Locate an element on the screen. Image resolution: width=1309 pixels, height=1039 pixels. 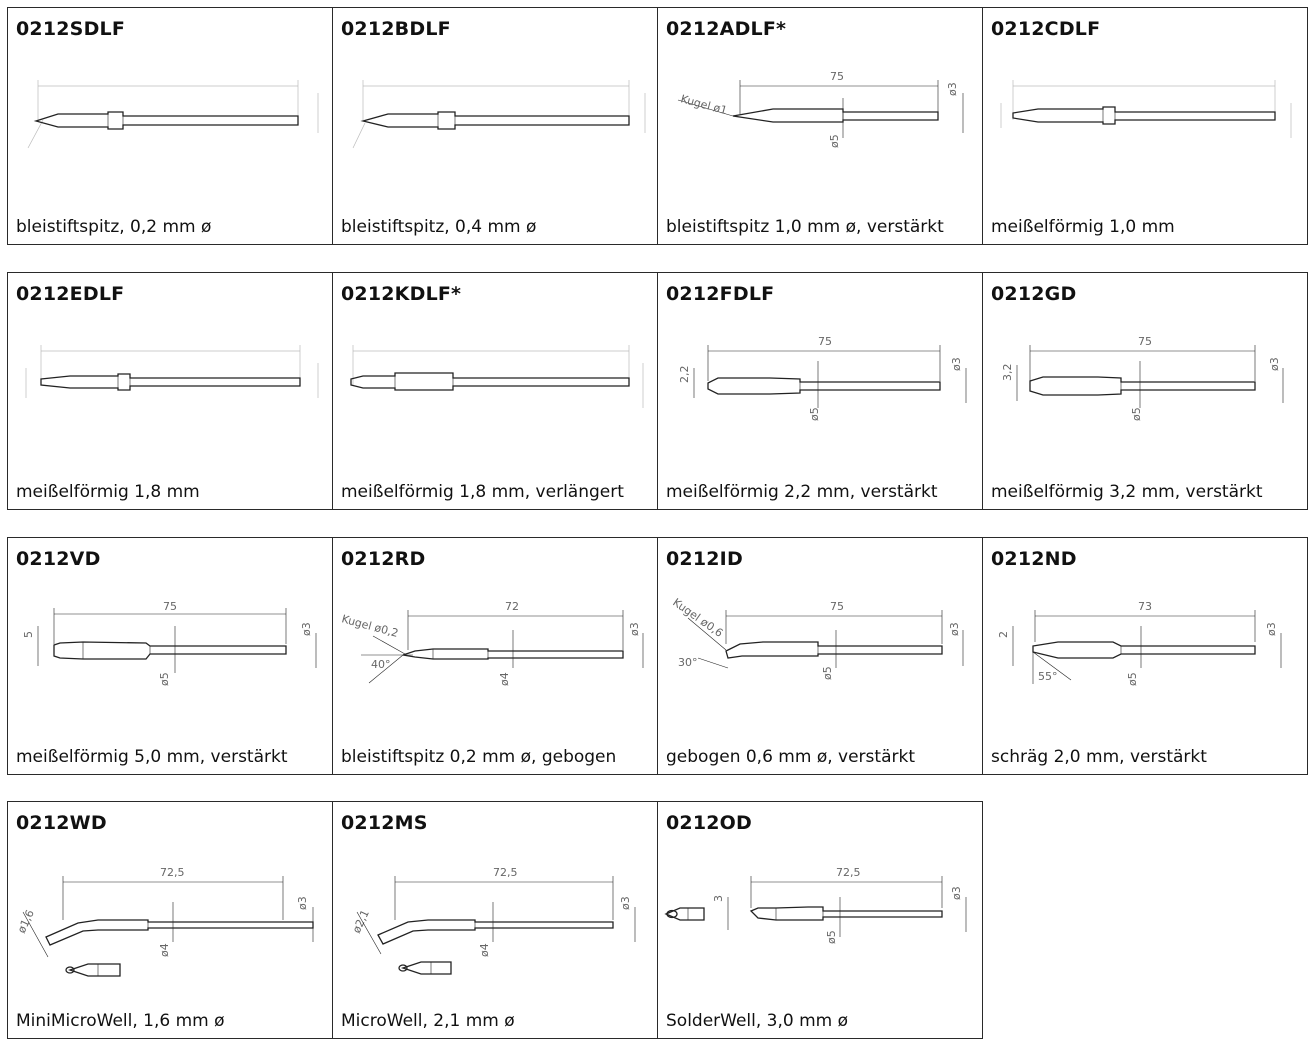
tip-card-0212bdlf: 0212BDLF bleistiftspitz, 0,4 mm ø is located at coordinates (495, 126).